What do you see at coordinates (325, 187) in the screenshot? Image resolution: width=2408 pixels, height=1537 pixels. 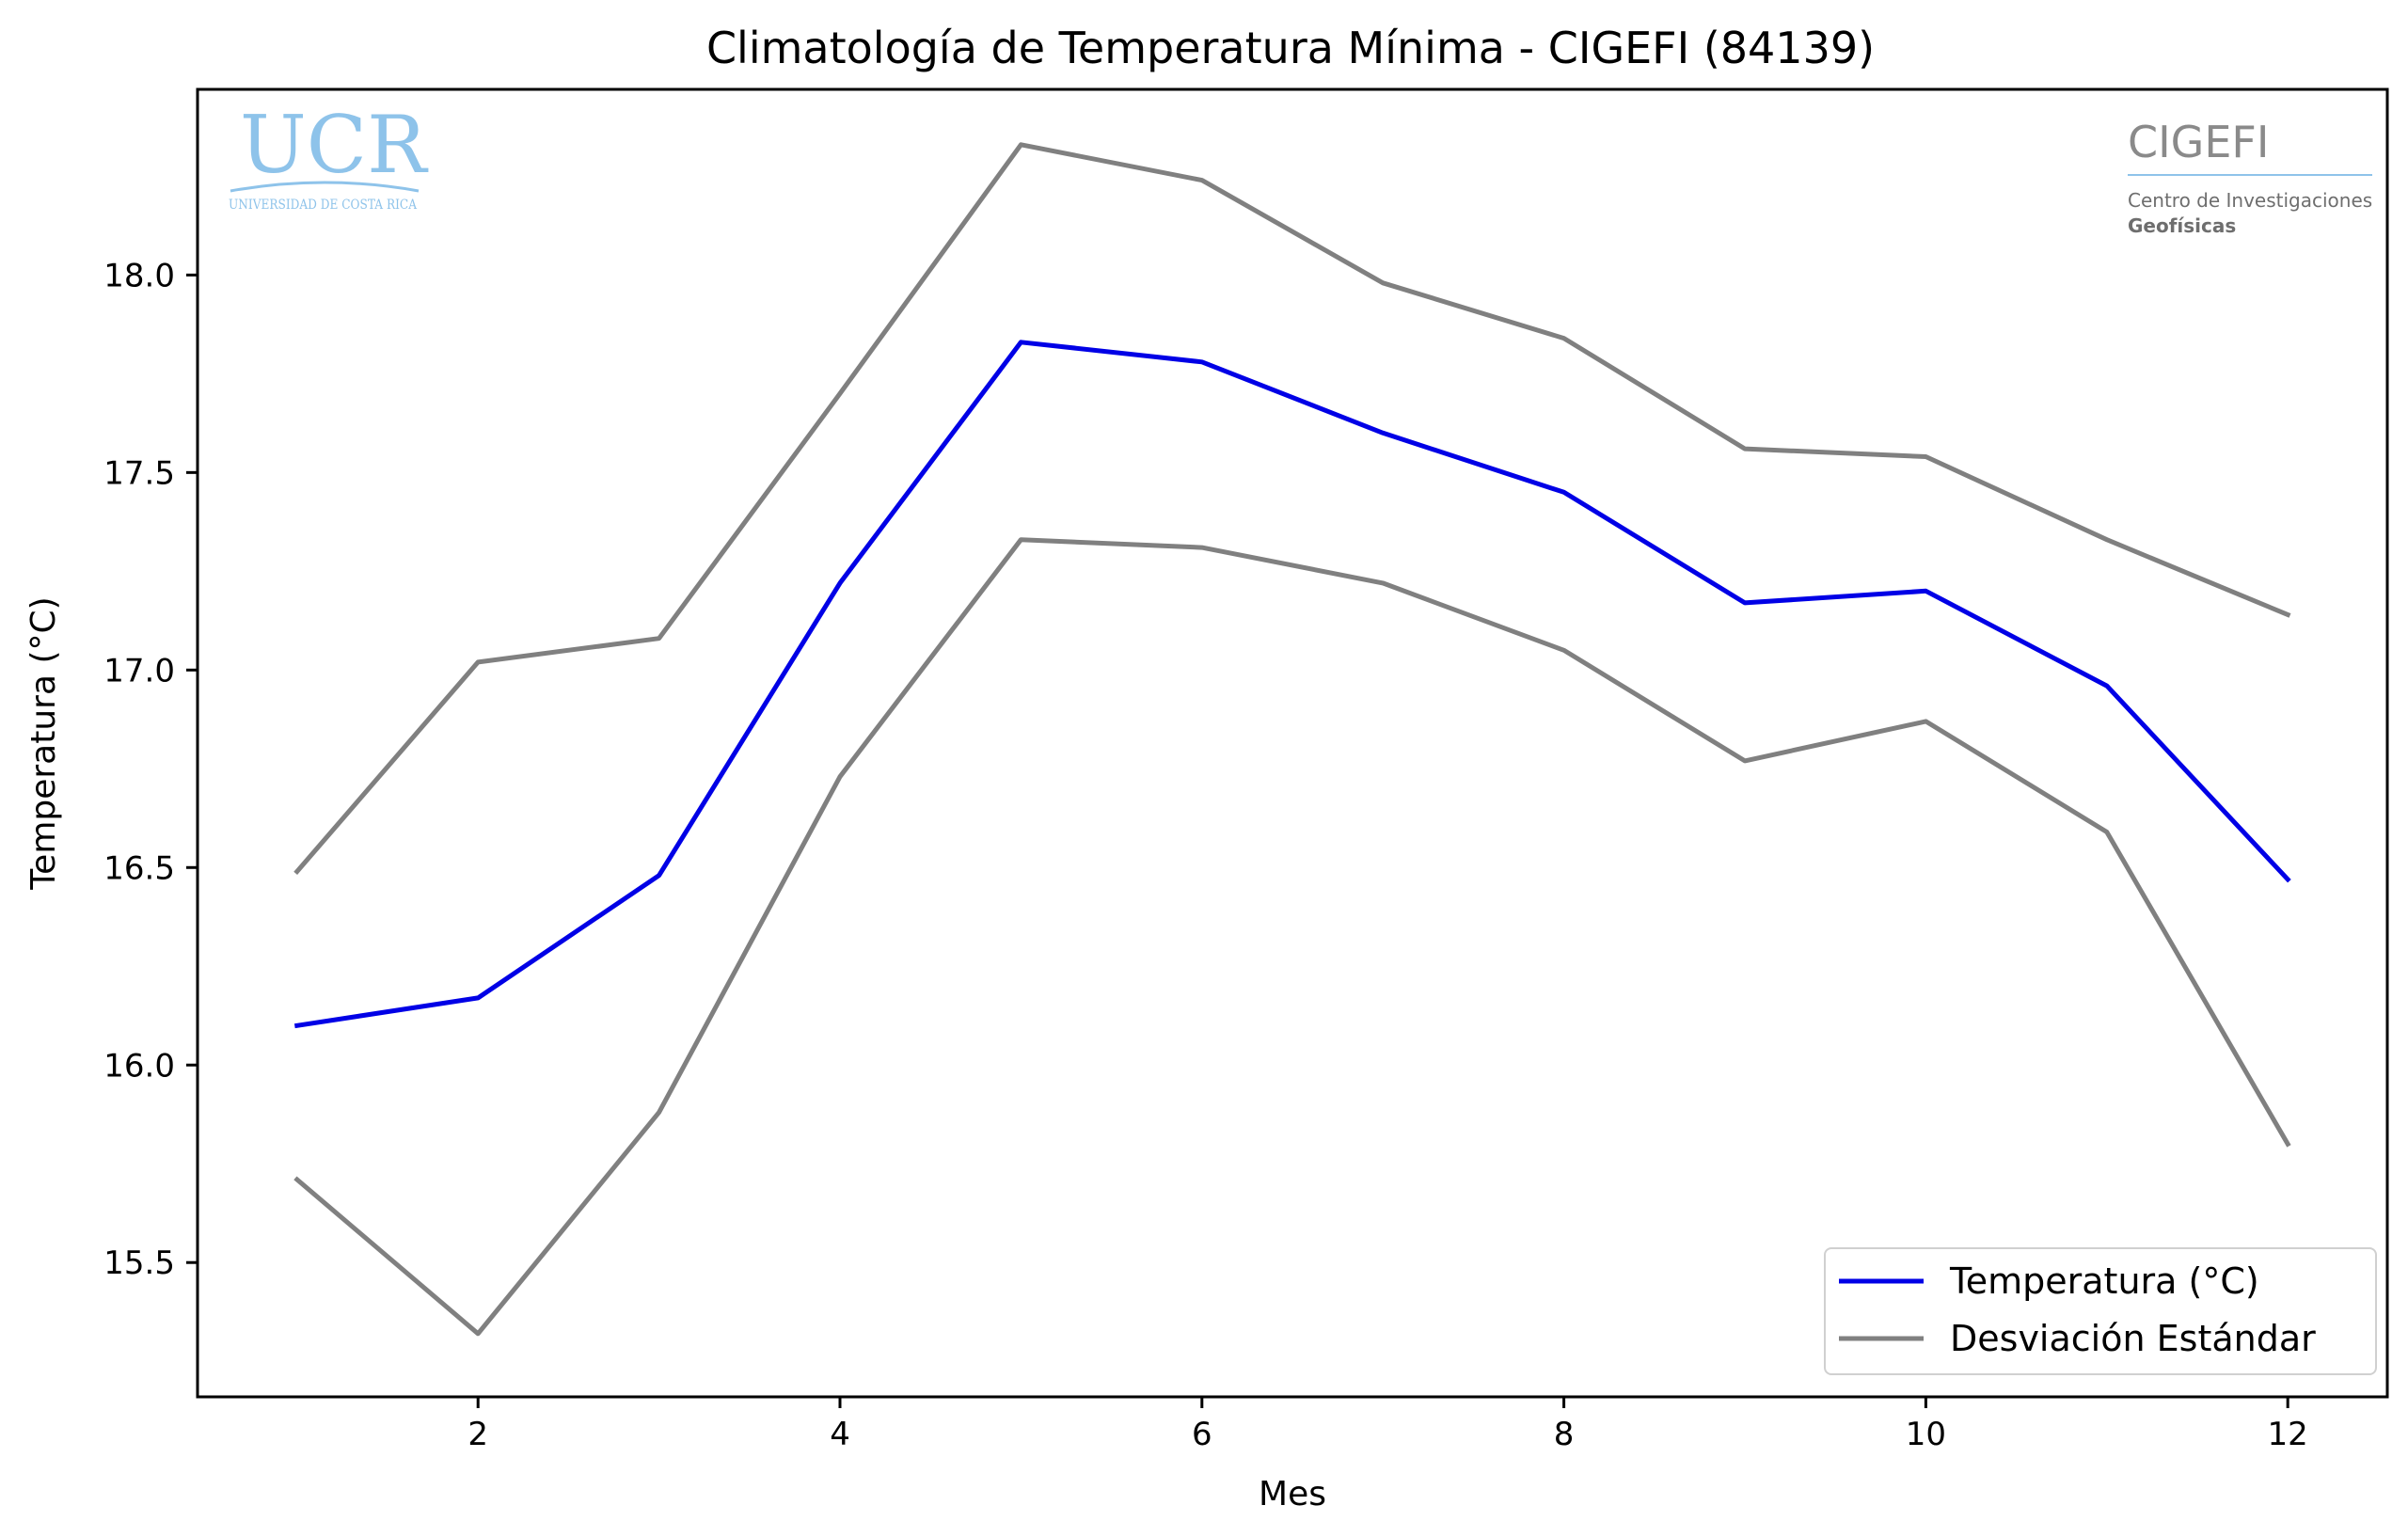 I see `ucr-logo-arc` at bounding box center [325, 187].